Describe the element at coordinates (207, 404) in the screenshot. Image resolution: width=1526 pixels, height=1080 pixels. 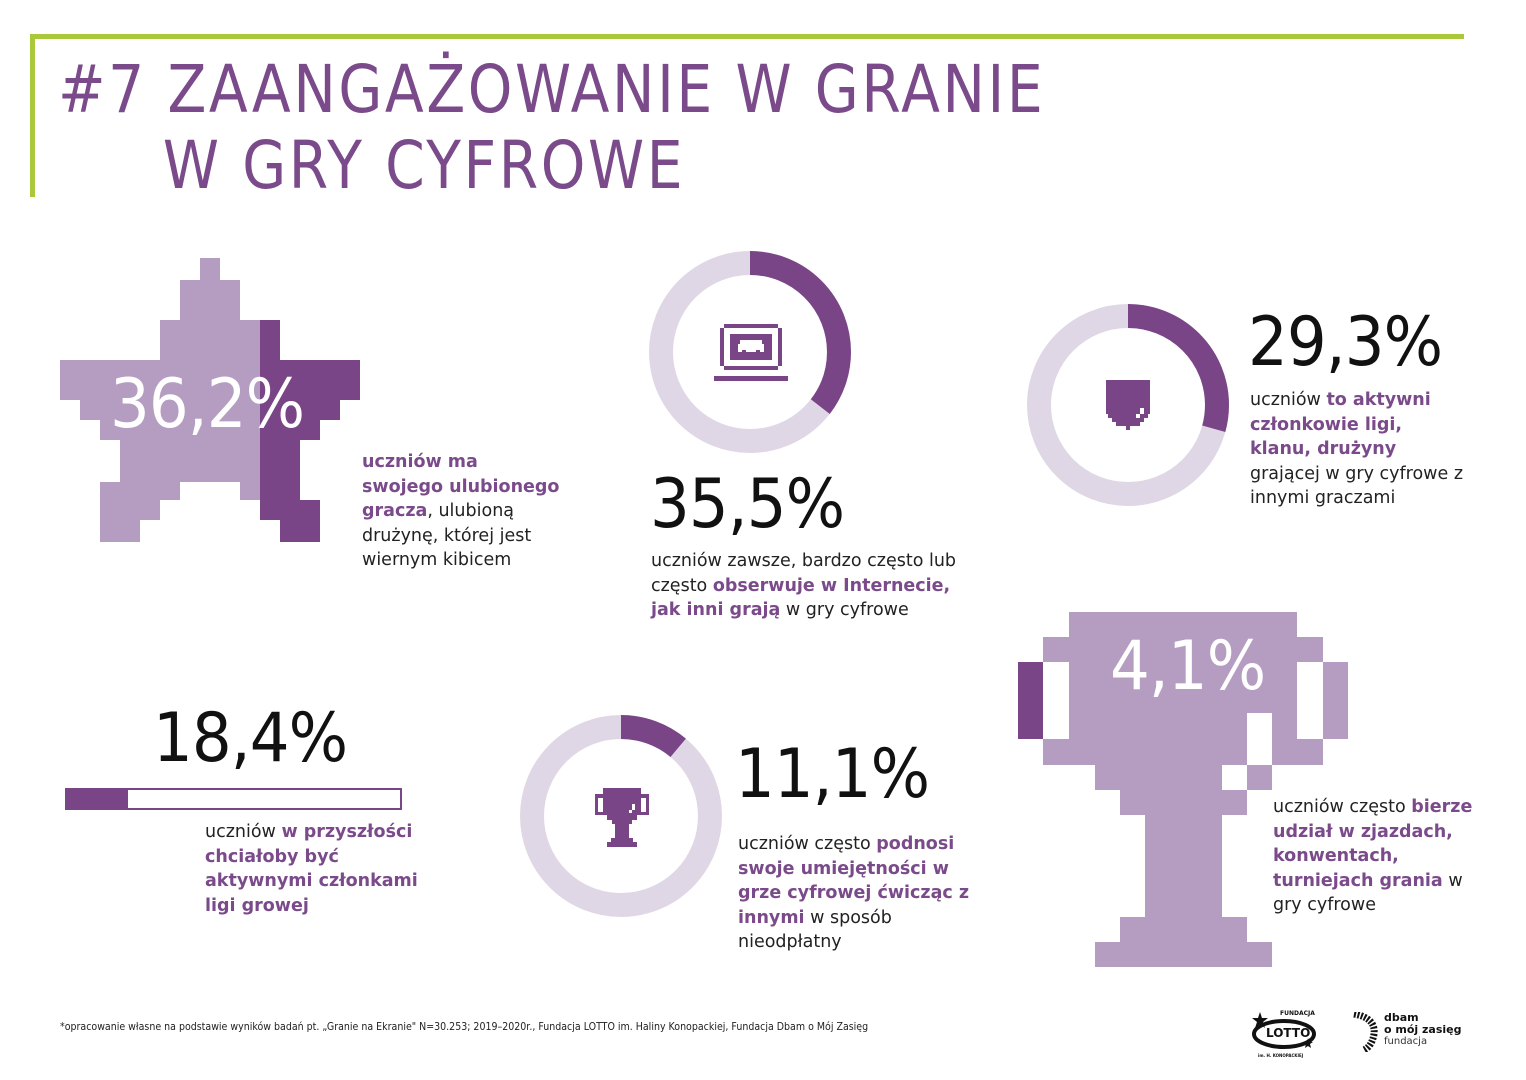
I see `stat-favorite-player-value: 36,2%` at that location.